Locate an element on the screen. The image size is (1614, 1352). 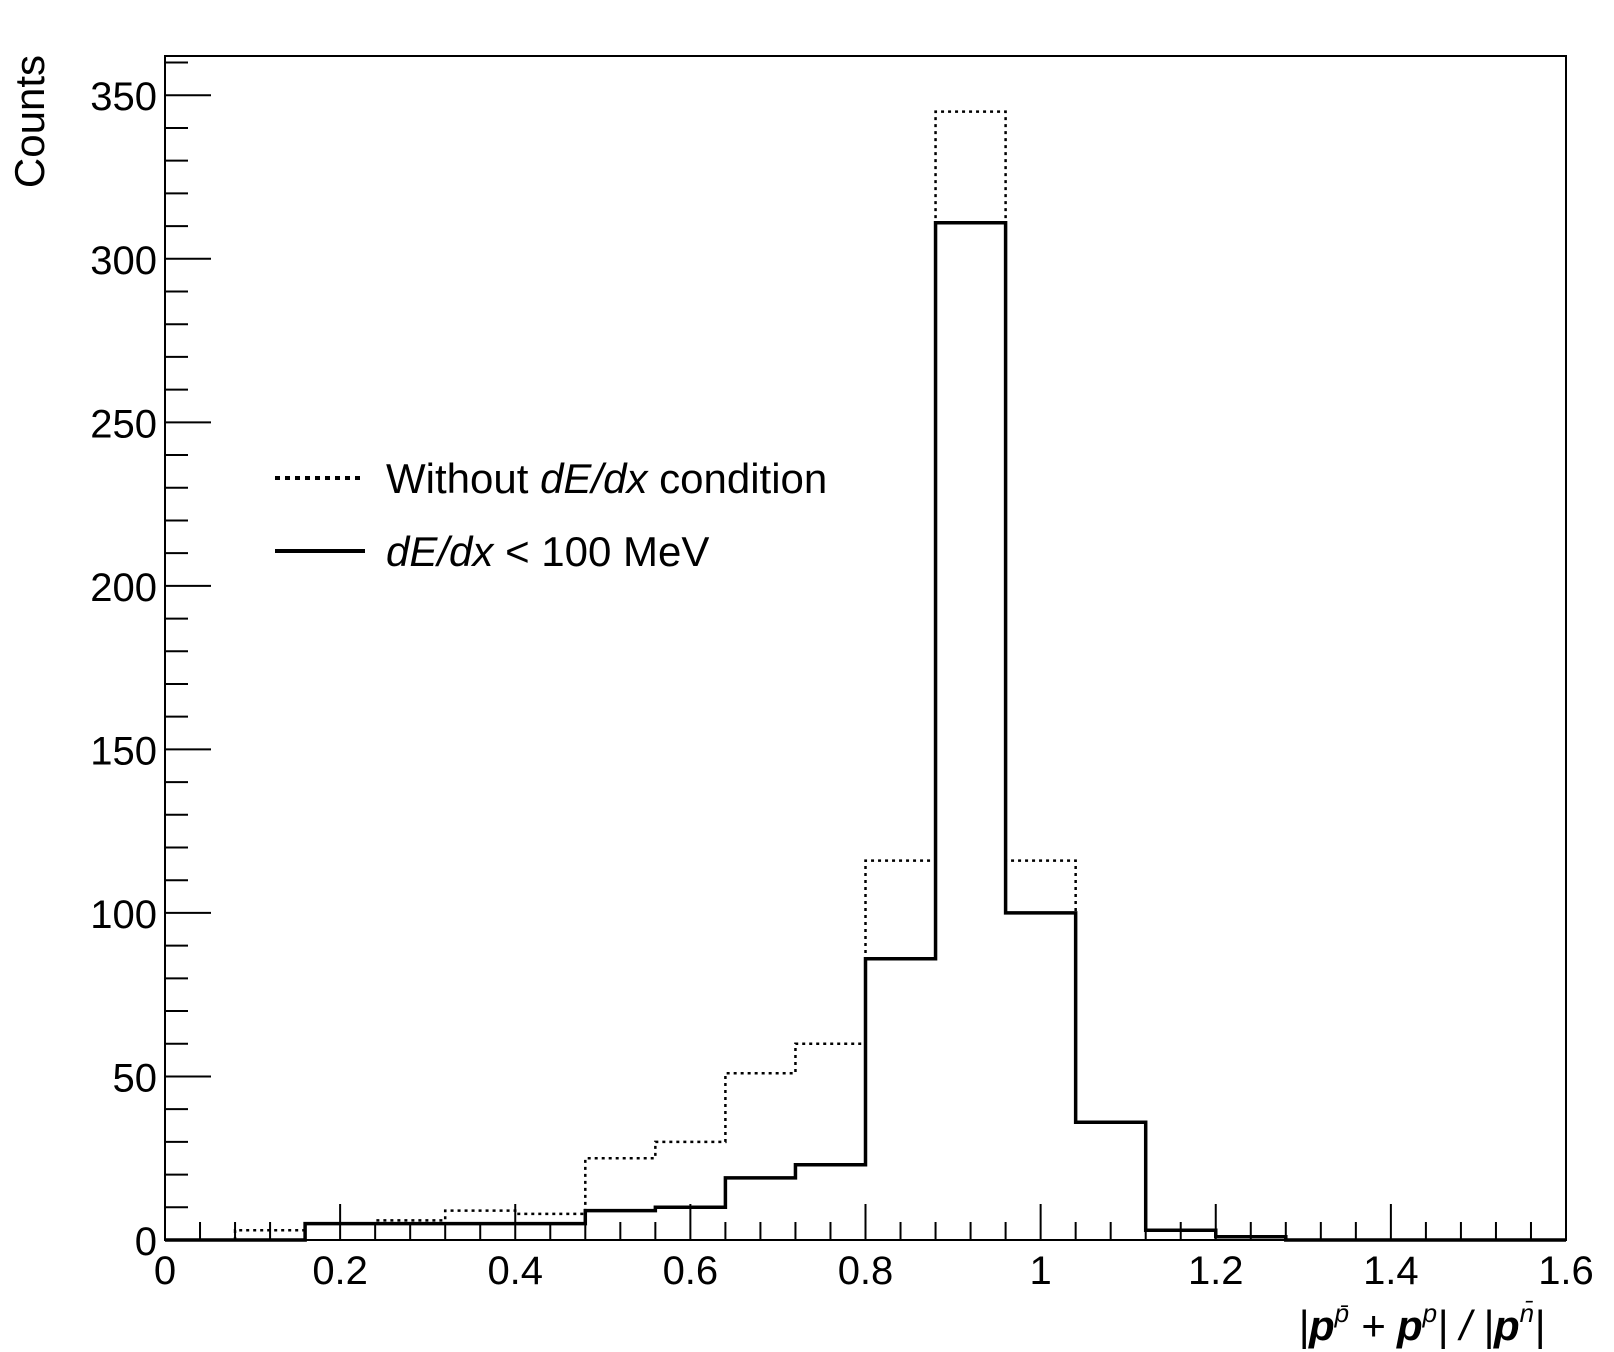
y-tick-label: 350 is located at coordinates (123, 97).